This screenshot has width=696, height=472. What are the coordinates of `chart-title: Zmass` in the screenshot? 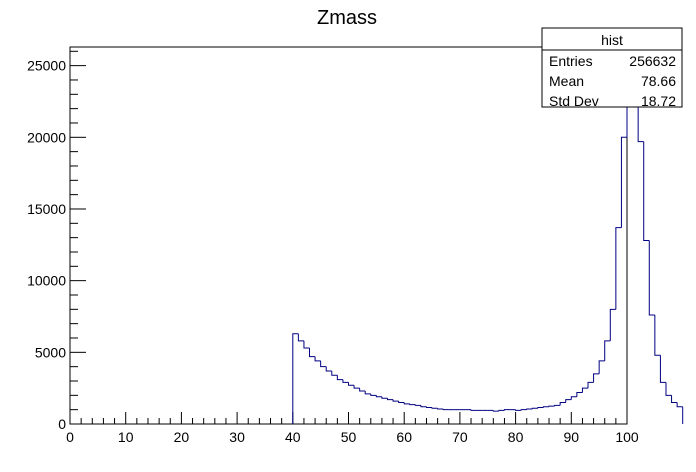 It's located at (347, 18).